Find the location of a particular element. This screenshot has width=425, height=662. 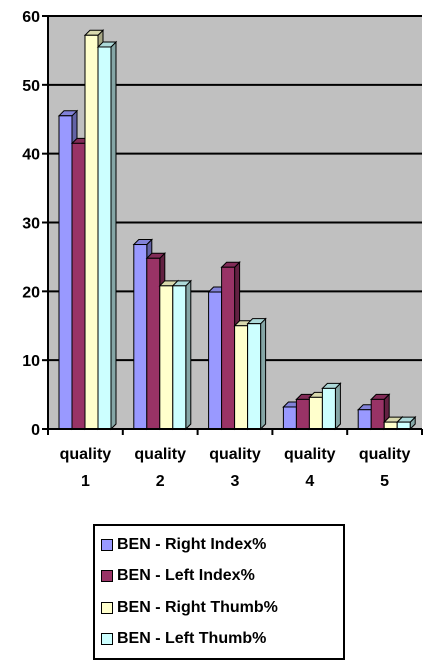

y-tick-label: 10 is located at coordinates (31, 361).